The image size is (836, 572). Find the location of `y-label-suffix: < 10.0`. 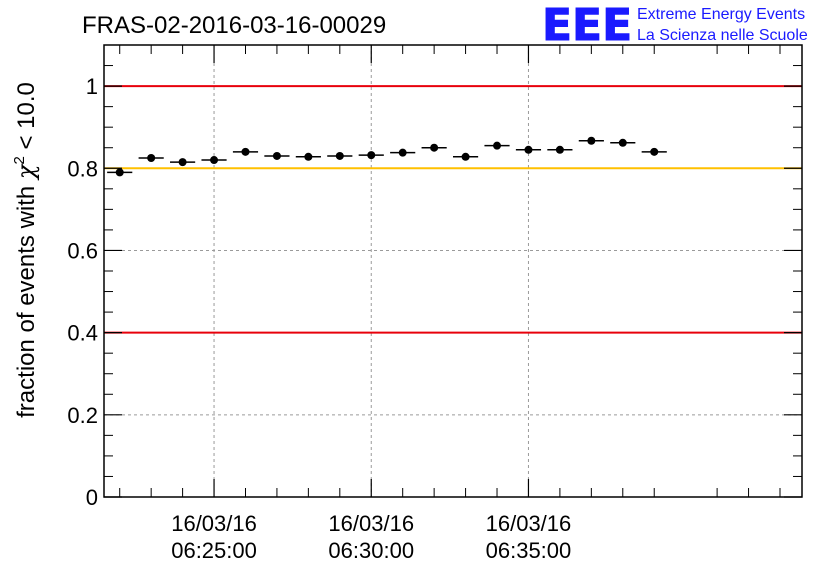

y-label-suffix: < 10.0 is located at coordinates (26, 119).